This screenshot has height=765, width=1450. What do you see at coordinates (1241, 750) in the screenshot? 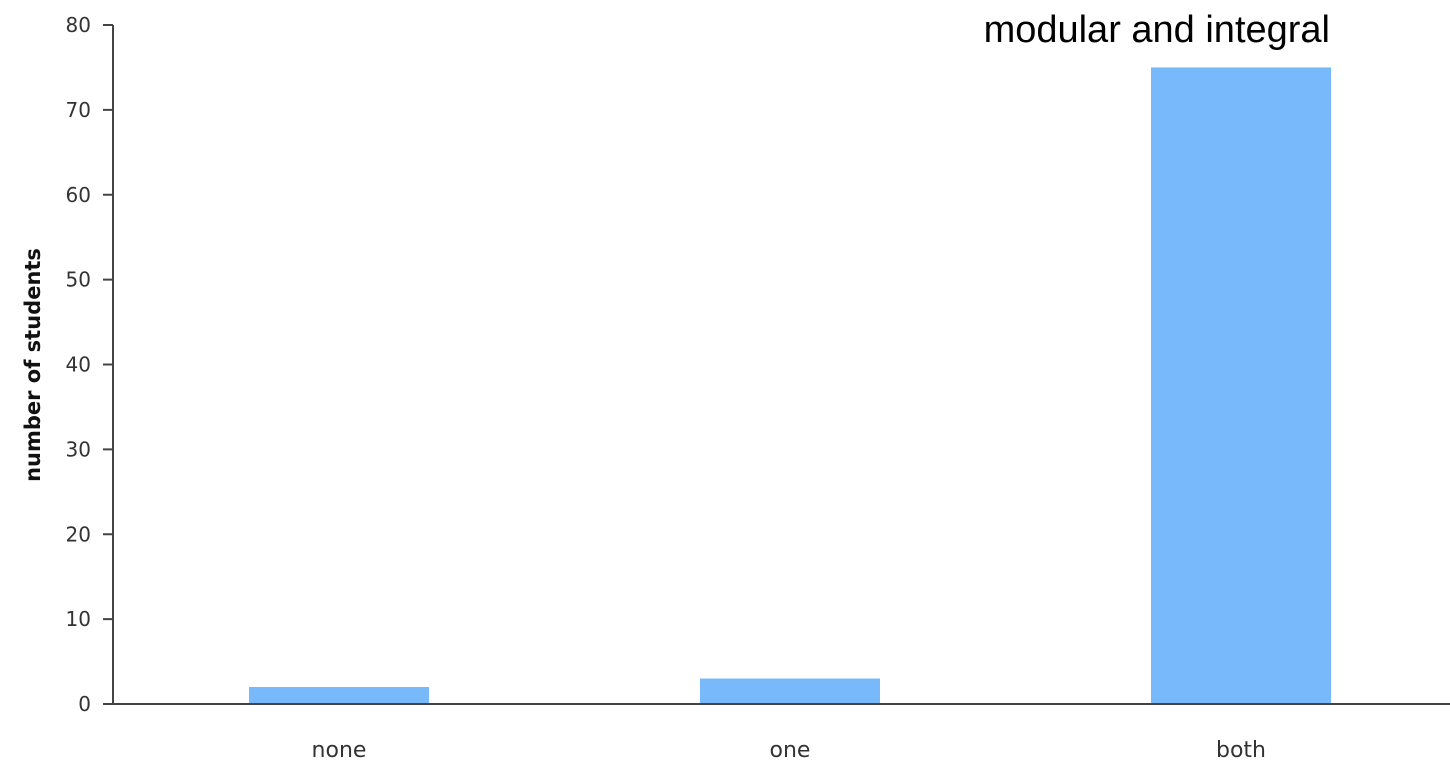
I see `x-tick-label-both: both` at bounding box center [1241, 750].